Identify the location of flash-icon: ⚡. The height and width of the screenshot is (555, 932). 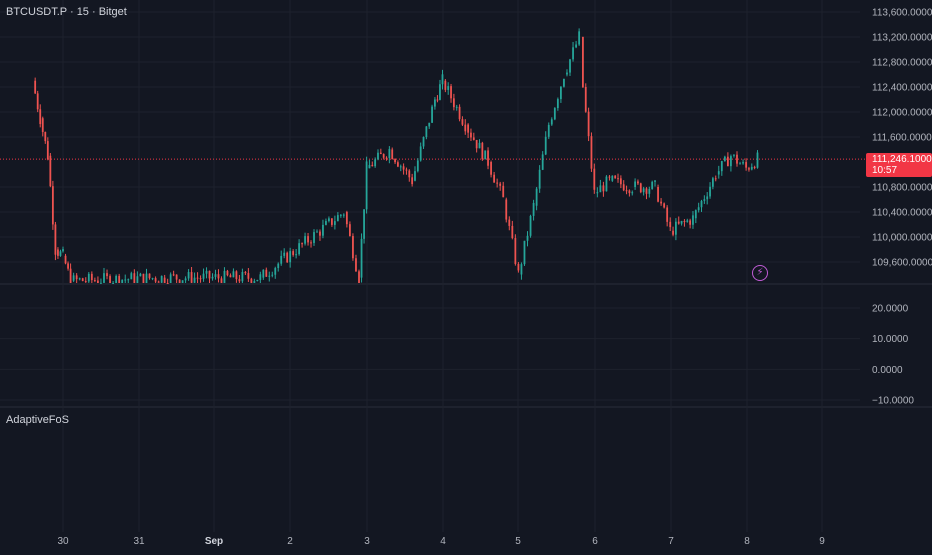
(760, 273).